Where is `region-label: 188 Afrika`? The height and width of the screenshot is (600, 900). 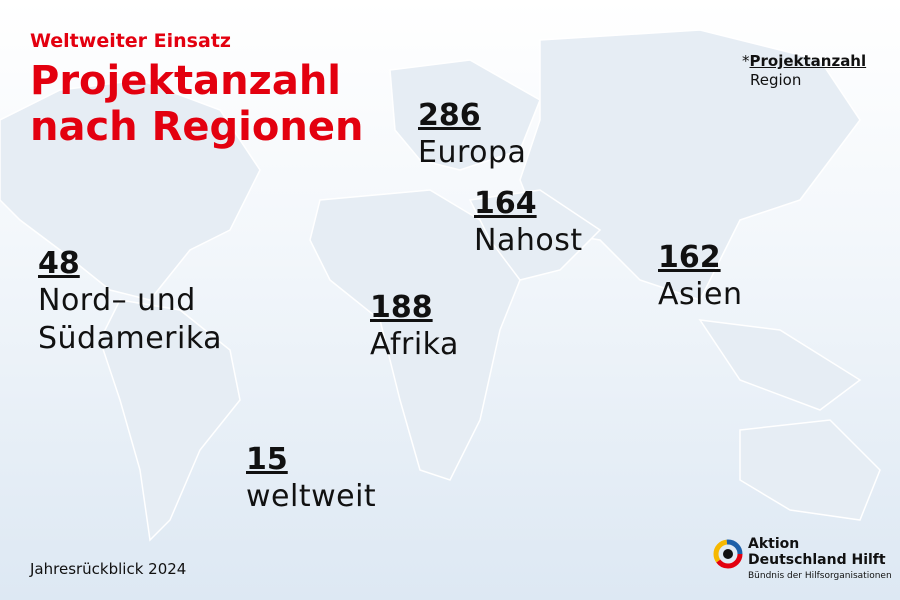 region-label: 188 Afrika is located at coordinates (470, 327).